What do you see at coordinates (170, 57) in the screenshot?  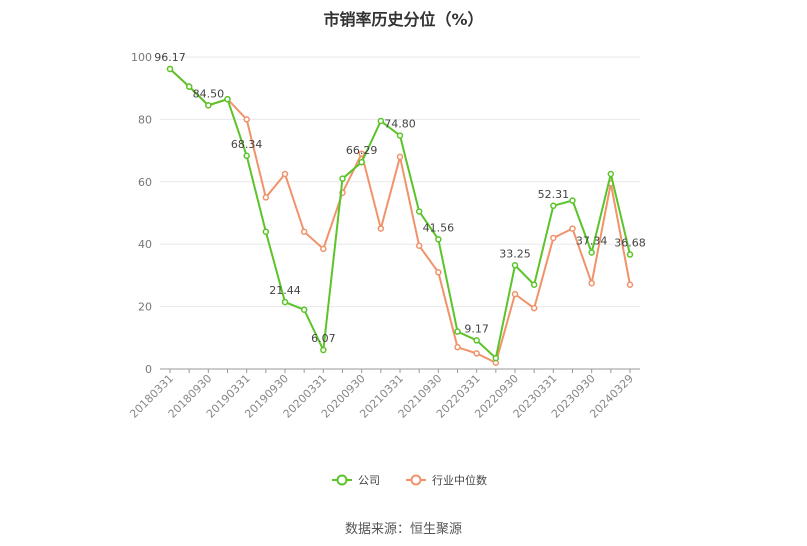 I see `data-label: 96.17` at bounding box center [170, 57].